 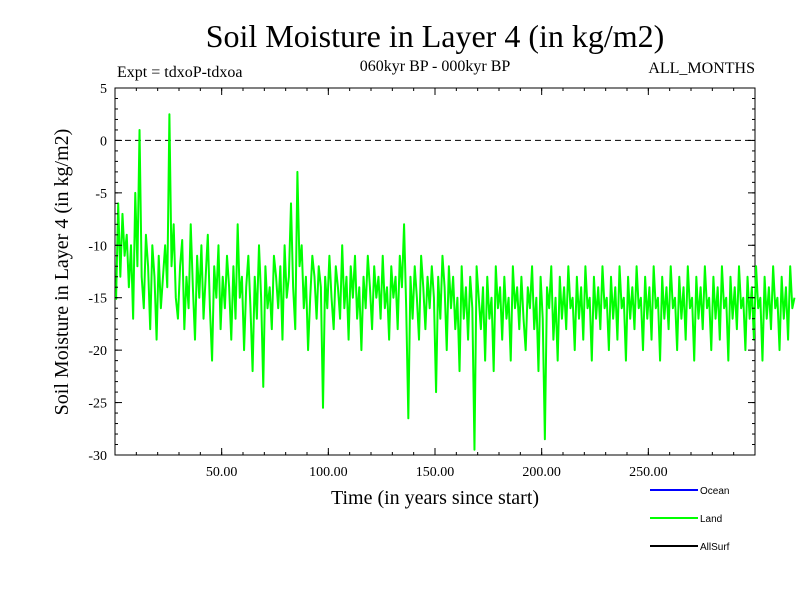 I want to click on y-tick-label: 5, so click(x=103, y=89).